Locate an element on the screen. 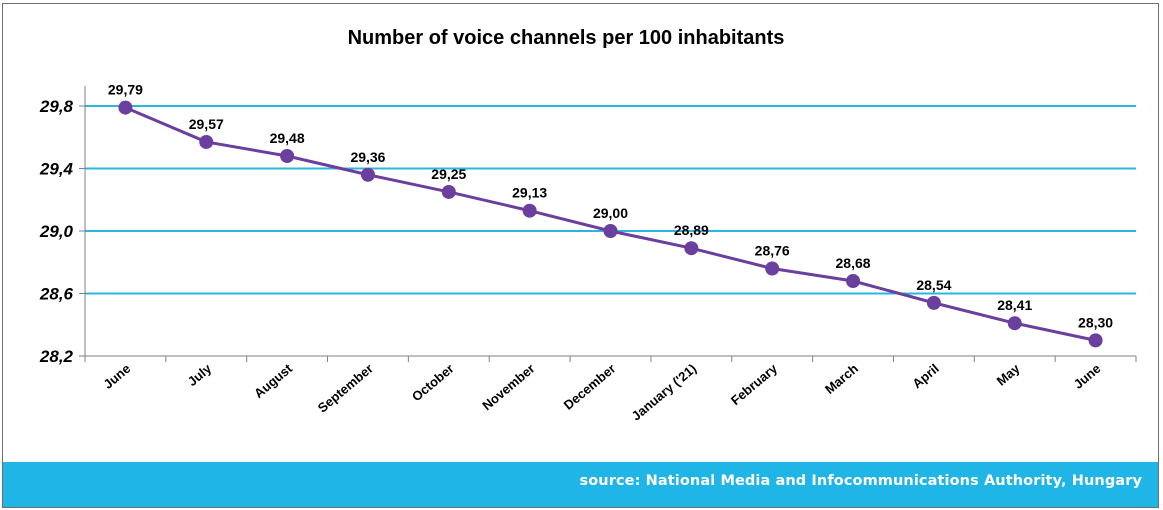 Image resolution: width=1163 pixels, height=510 pixels. data-label: 28,30 is located at coordinates (1095, 322).